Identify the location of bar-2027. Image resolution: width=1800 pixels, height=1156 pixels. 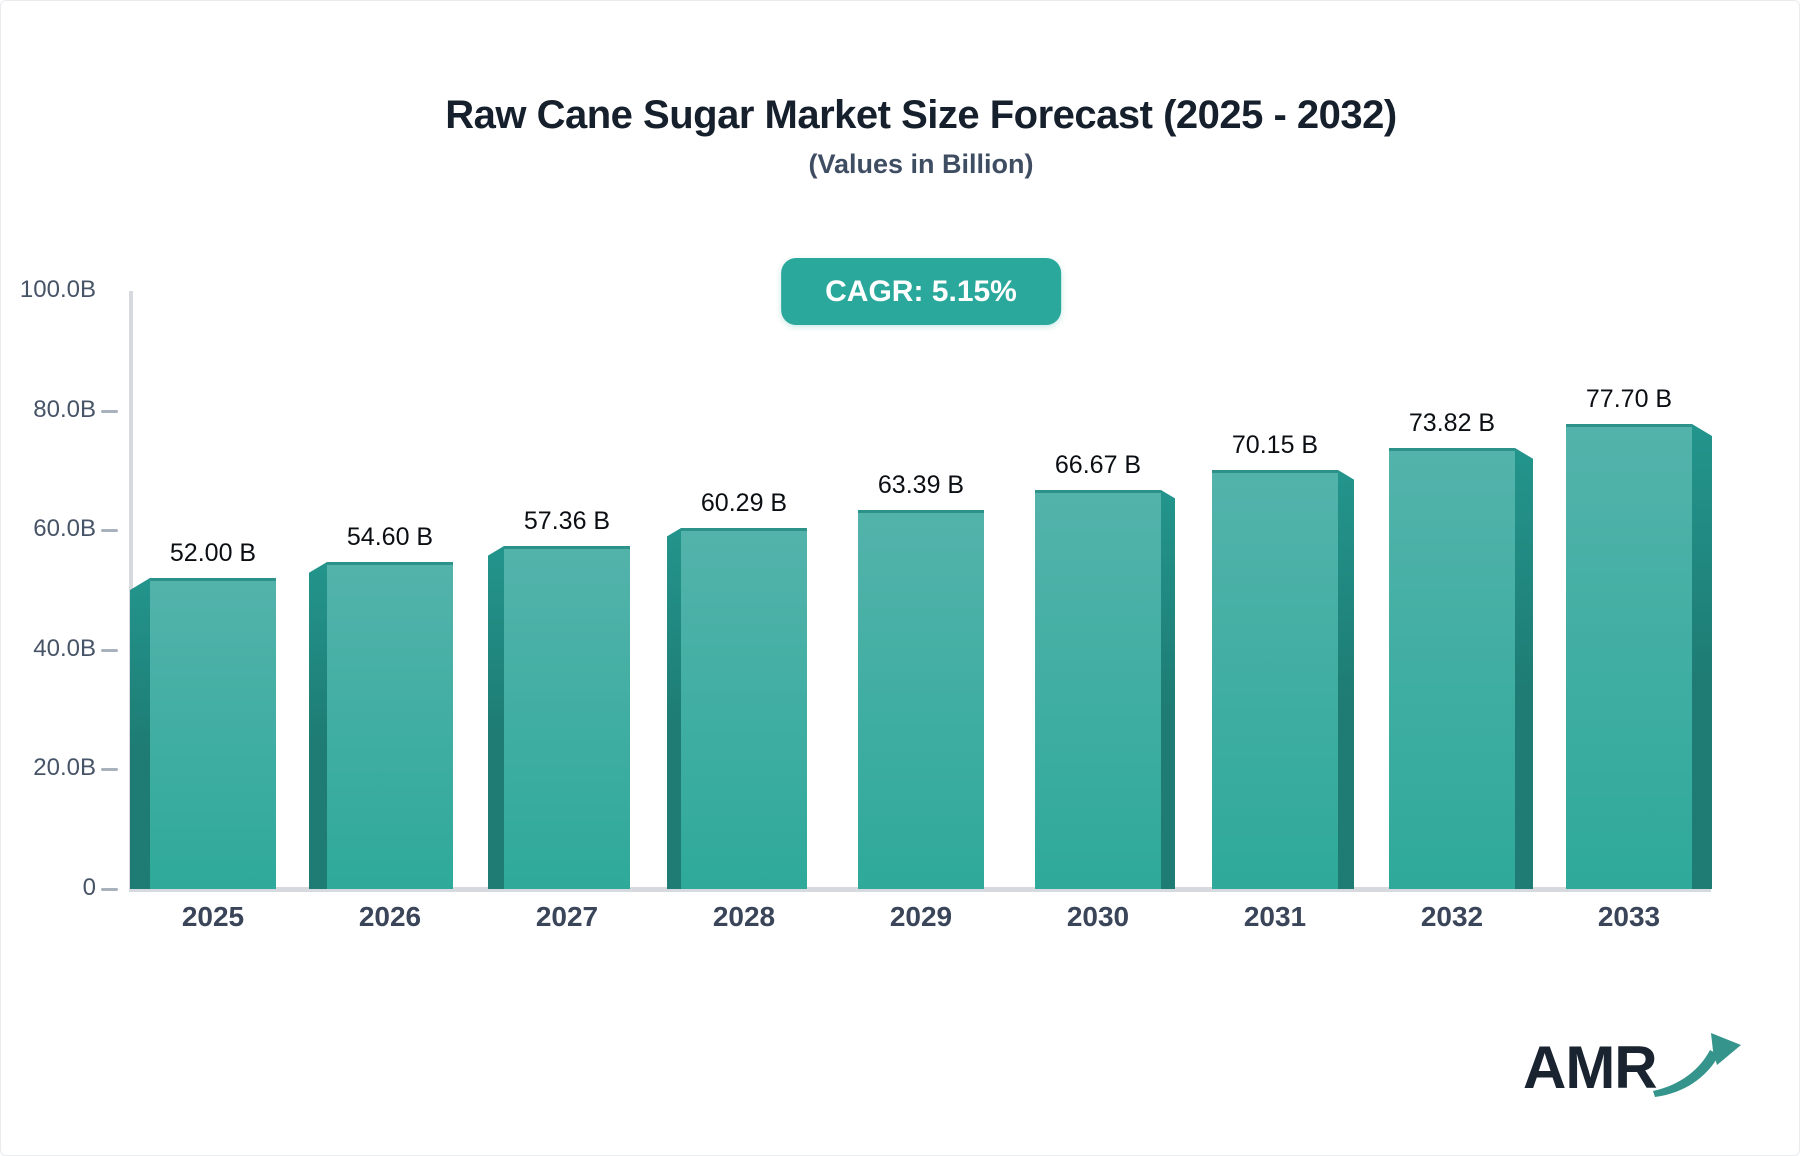
(567, 717).